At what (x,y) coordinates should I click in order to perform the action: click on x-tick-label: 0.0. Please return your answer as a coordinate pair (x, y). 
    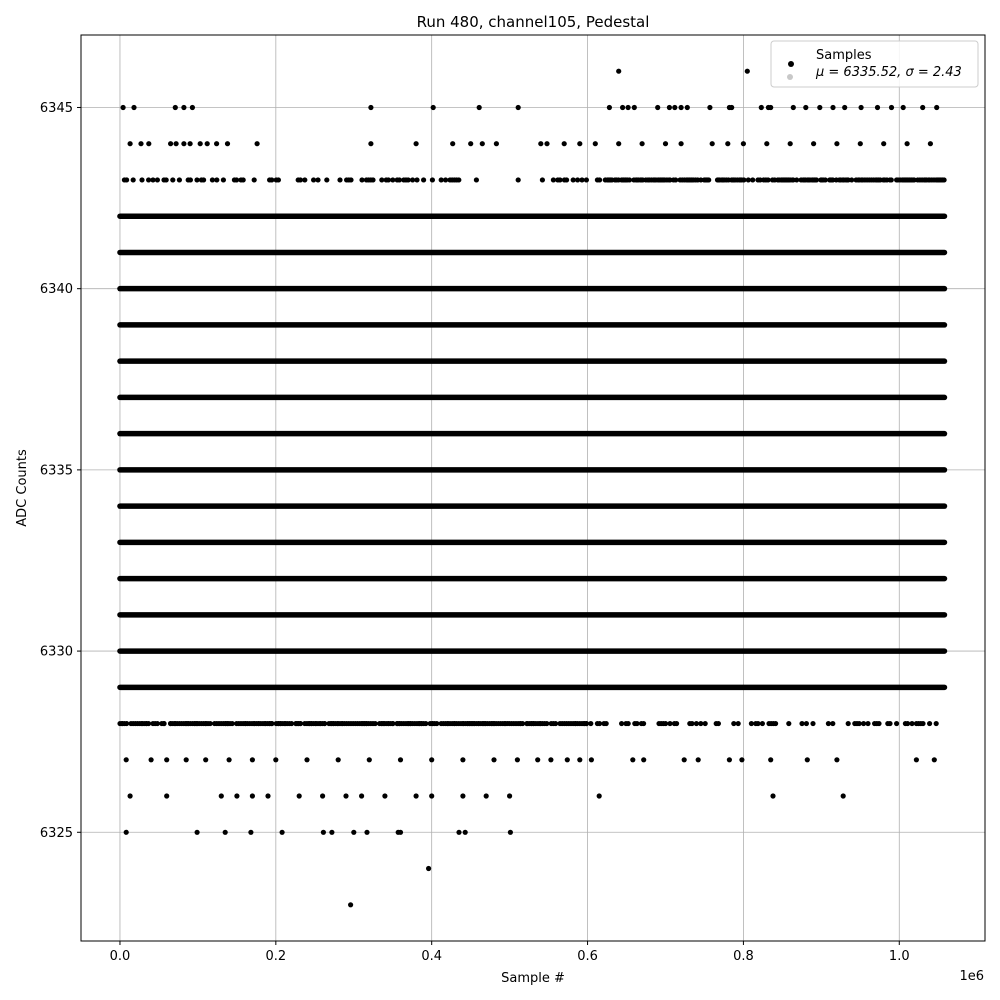
    Looking at the image, I should click on (120, 956).